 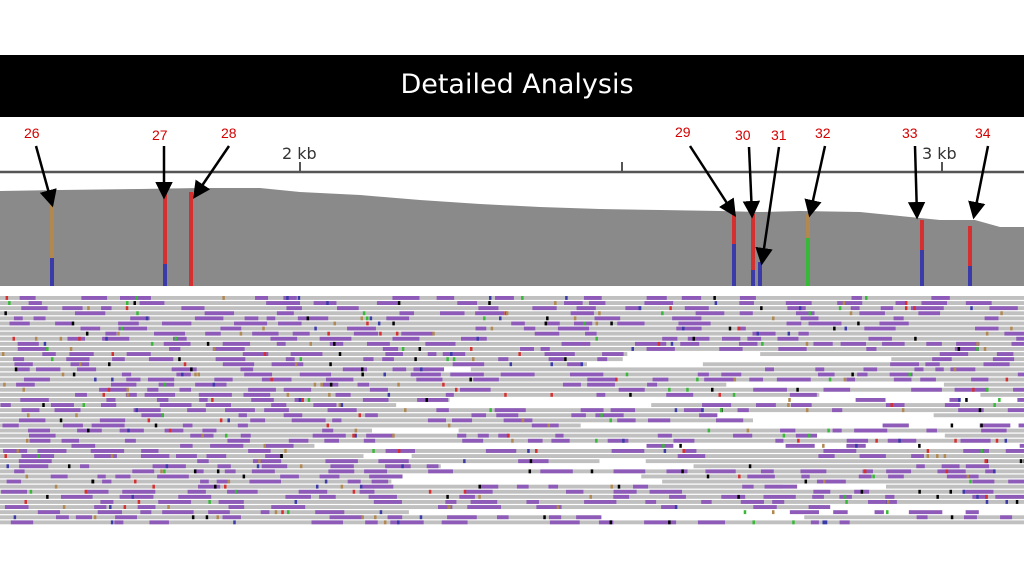 I want to click on variant-26-top, so click(x=52, y=231).